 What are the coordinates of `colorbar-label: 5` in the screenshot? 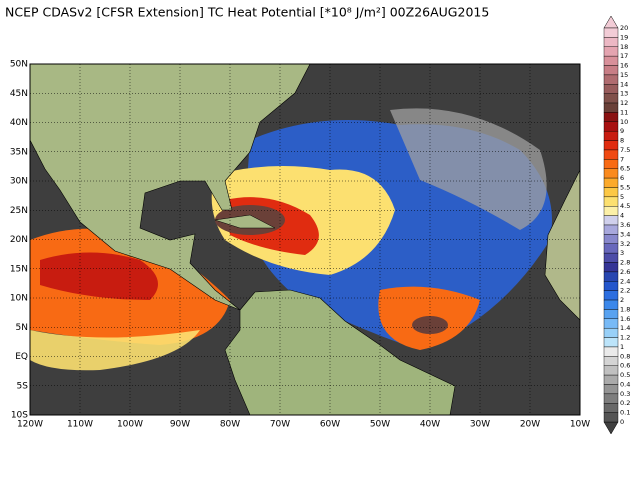 It's located at (622, 197).